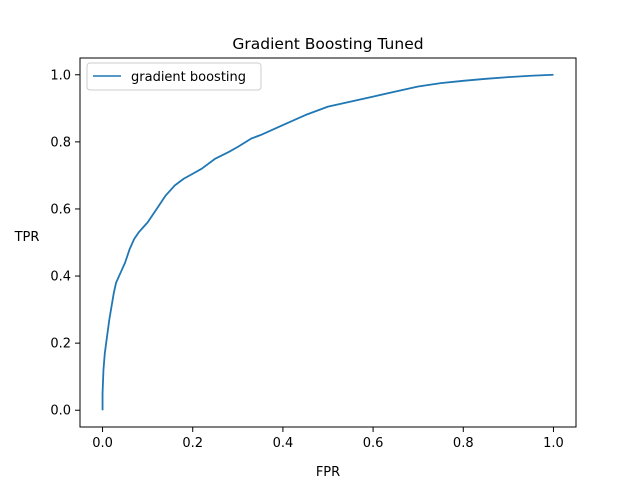  Describe the element at coordinates (327, 44) in the screenshot. I see `chart-title: Gradient Boosting Tuned` at that location.